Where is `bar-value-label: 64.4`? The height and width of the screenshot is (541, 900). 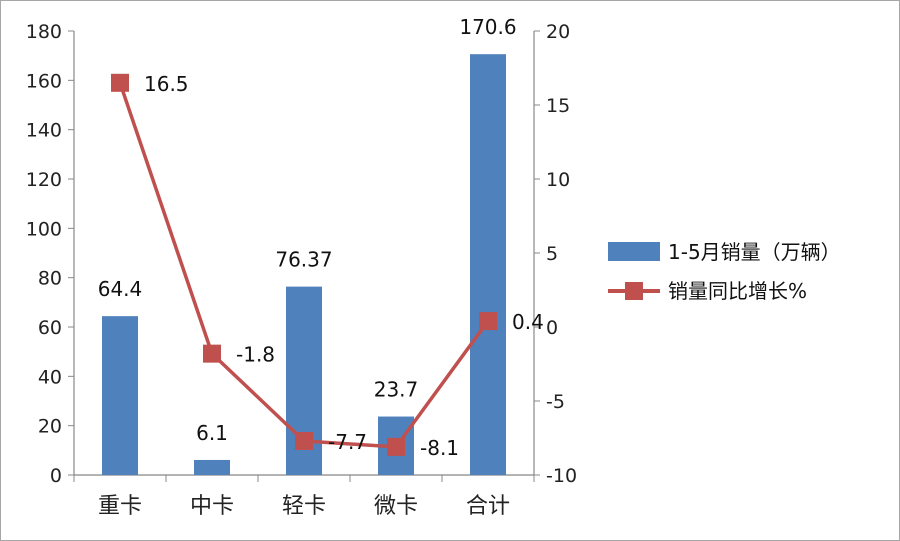
bar-value-label: 64.4 is located at coordinates (120, 289).